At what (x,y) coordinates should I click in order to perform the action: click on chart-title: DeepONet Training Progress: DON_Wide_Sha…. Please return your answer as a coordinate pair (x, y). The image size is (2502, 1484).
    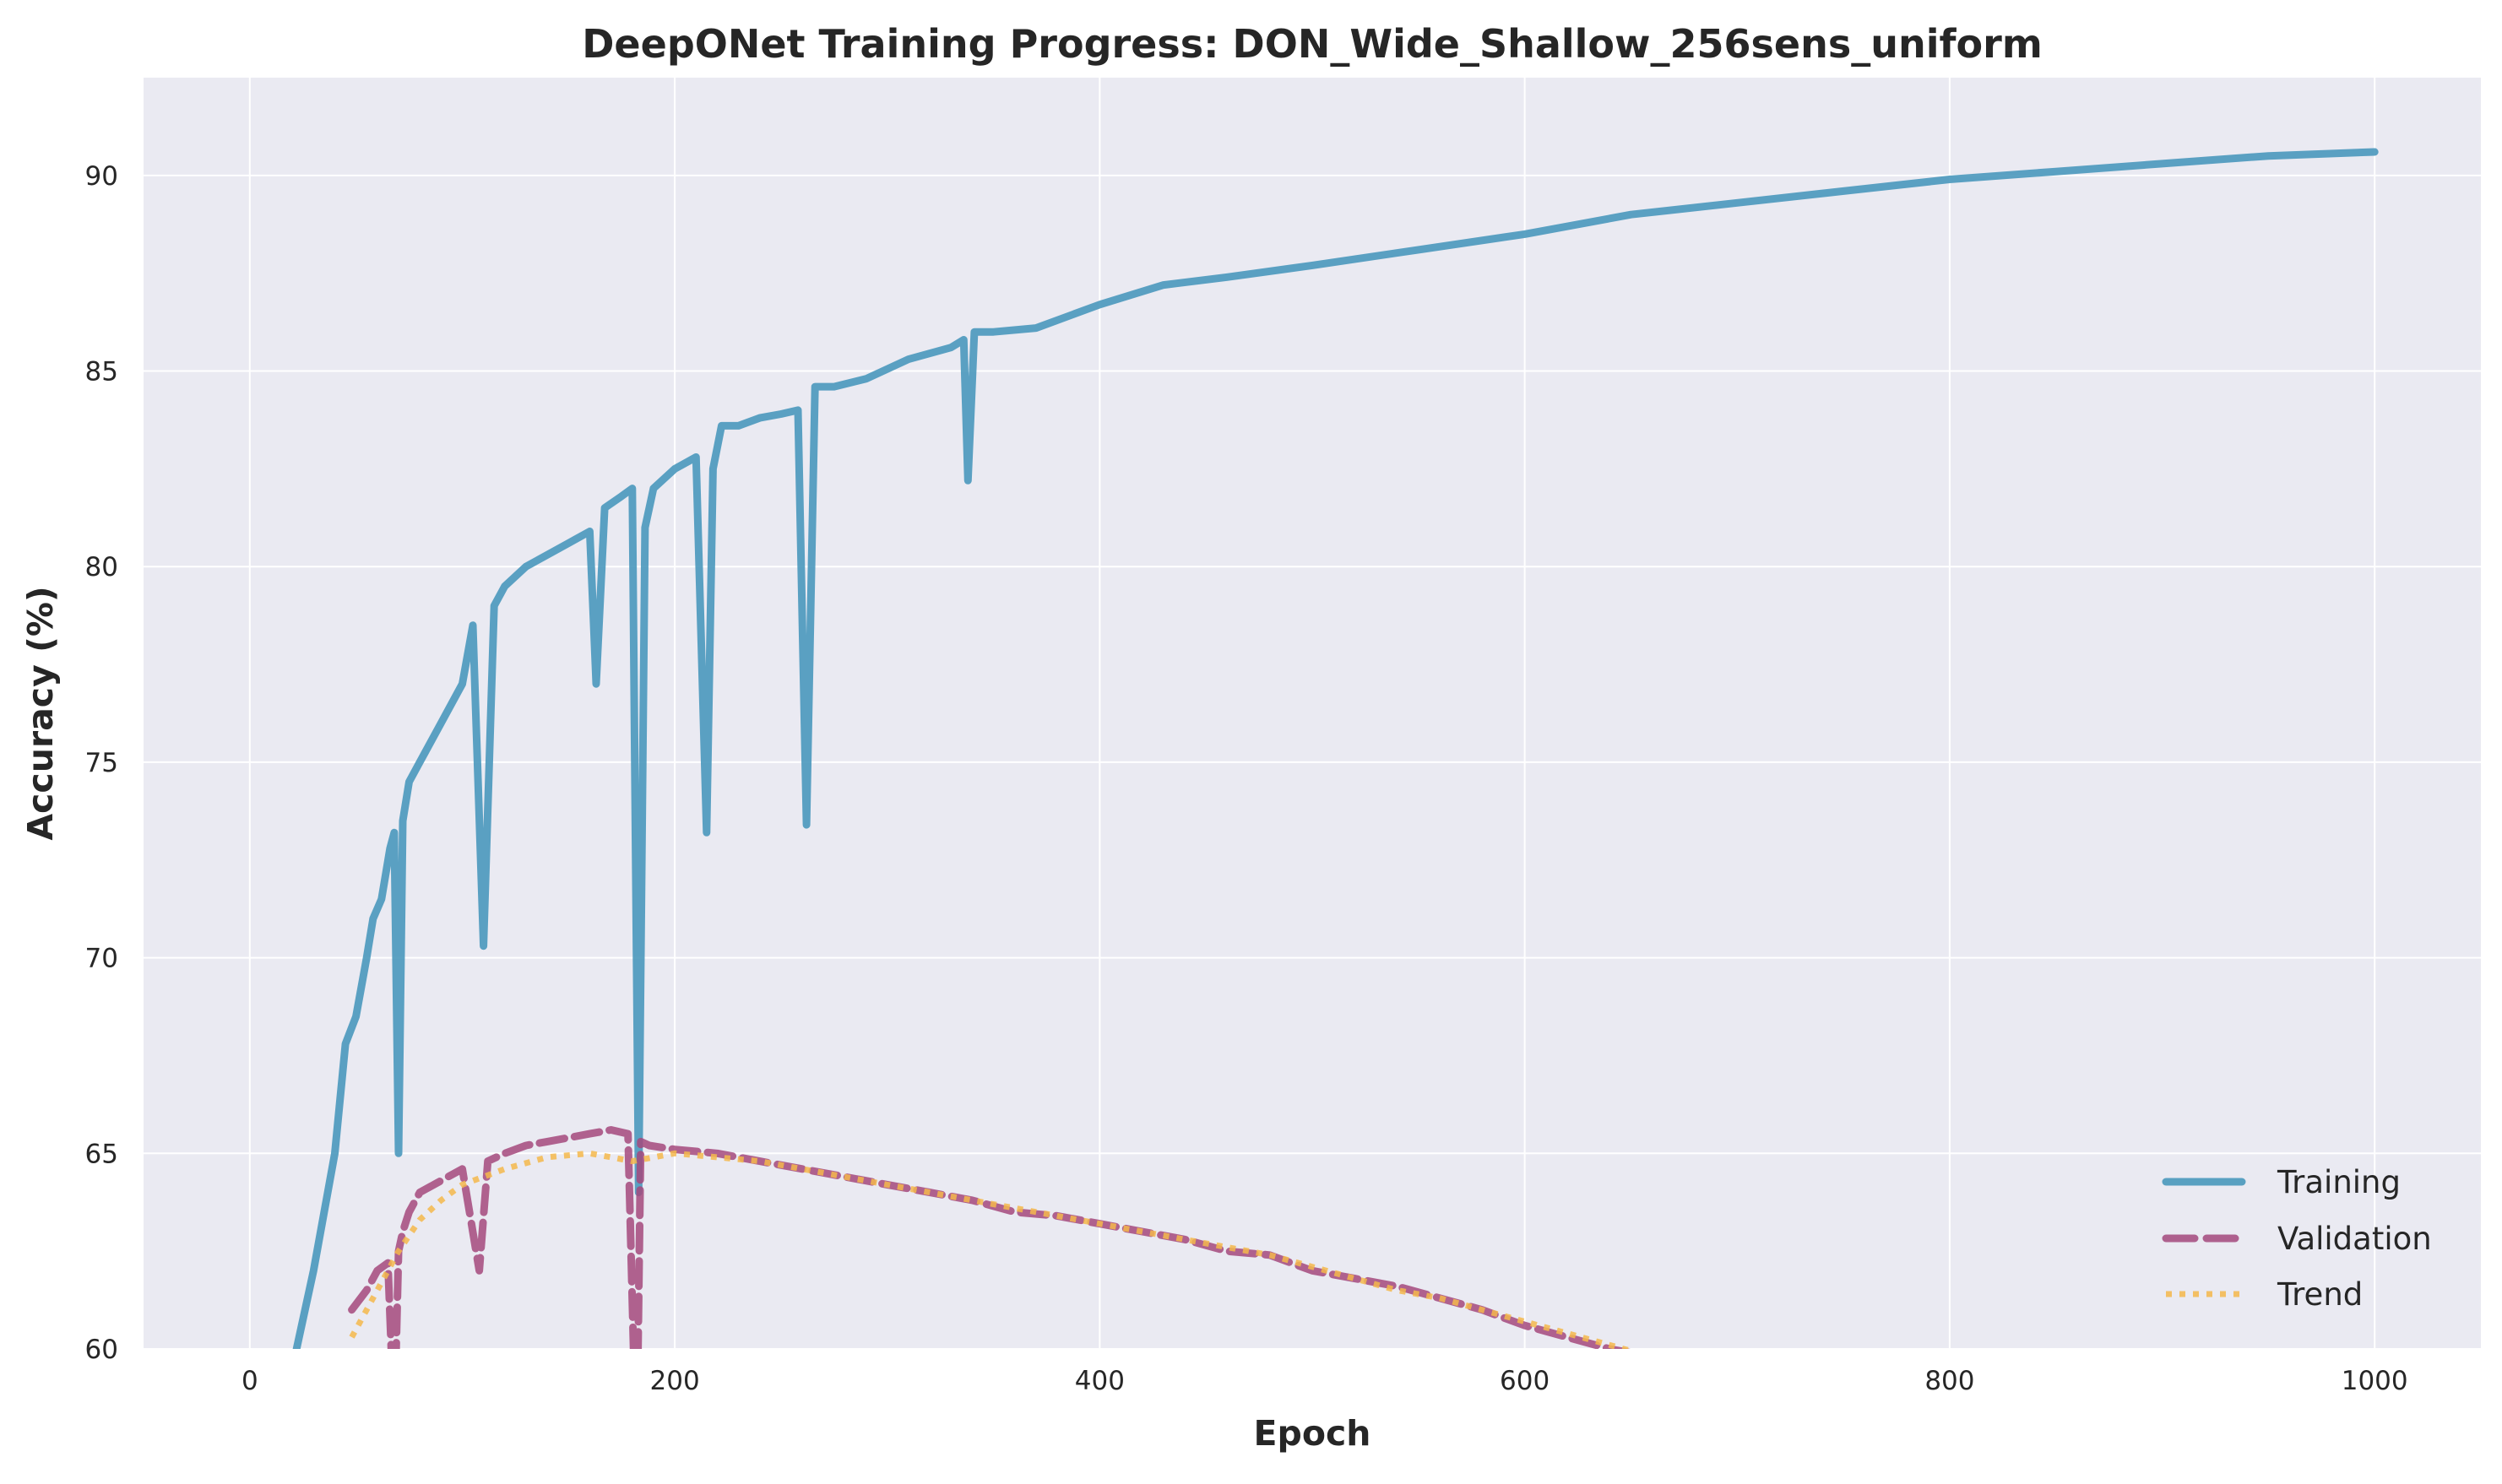
    Looking at the image, I should click on (1312, 44).